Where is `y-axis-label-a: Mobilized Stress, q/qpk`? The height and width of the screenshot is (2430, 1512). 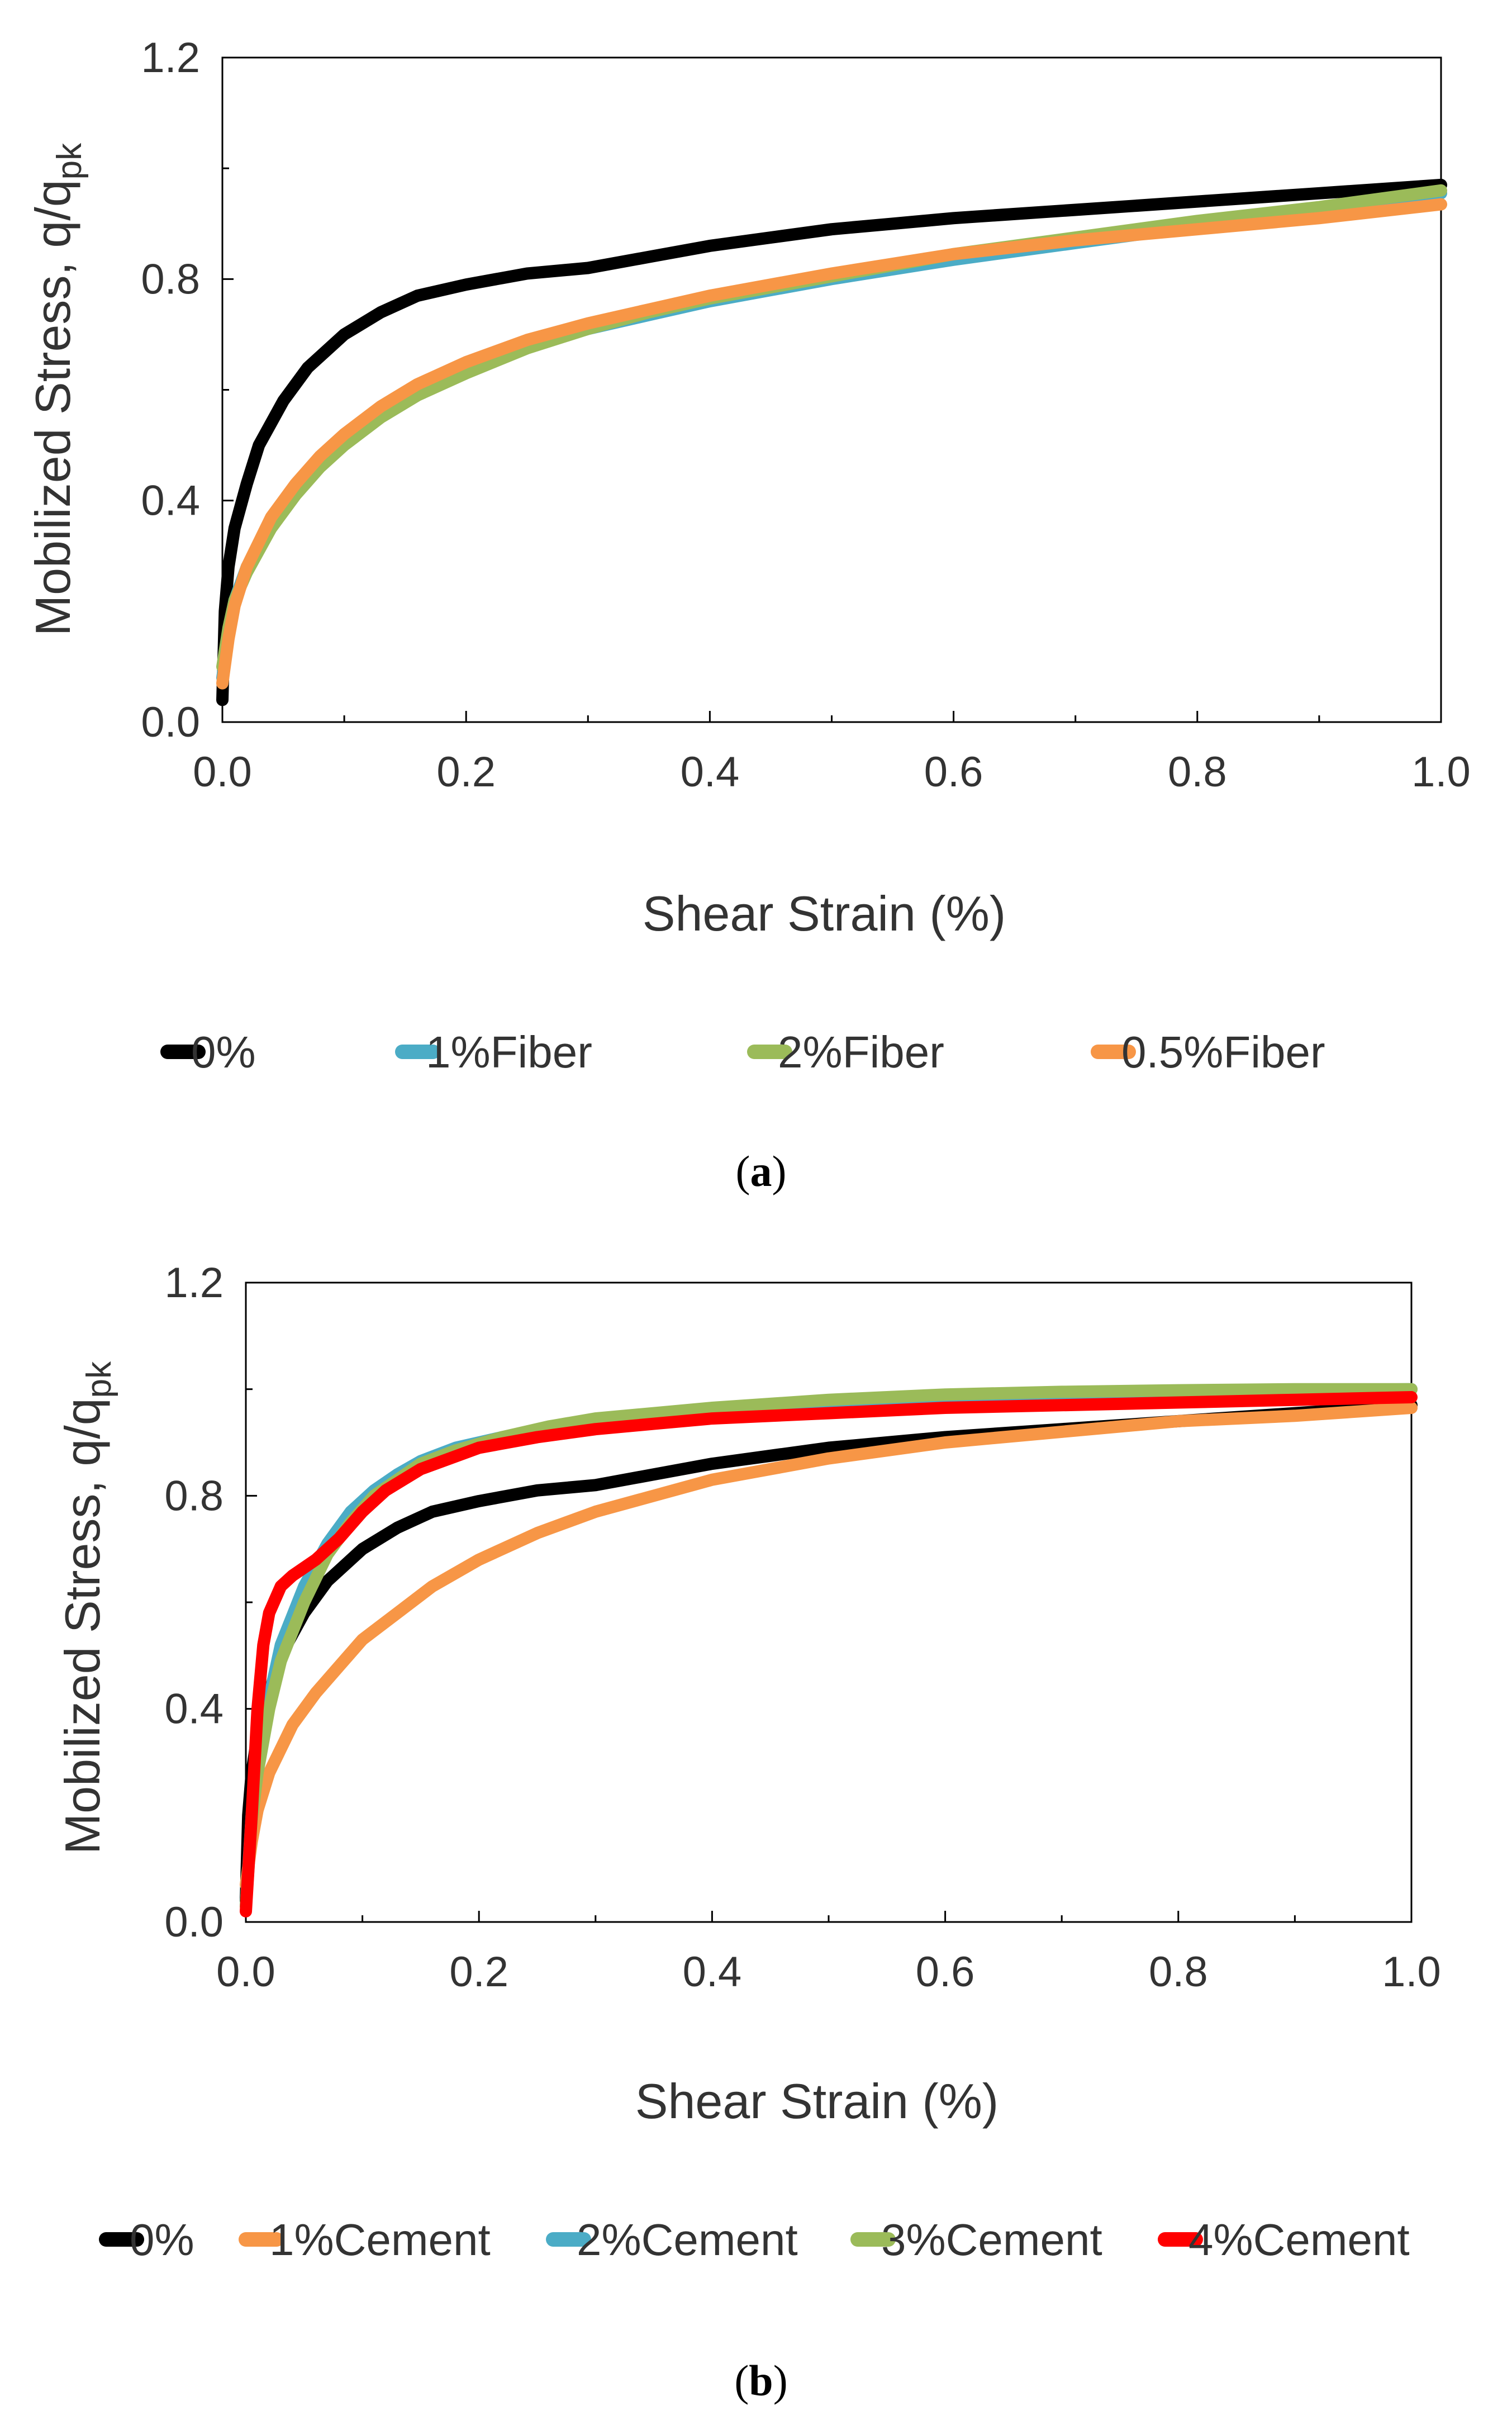 y-axis-label-a: Mobilized Stress, q/qpk is located at coordinates (57, 389).